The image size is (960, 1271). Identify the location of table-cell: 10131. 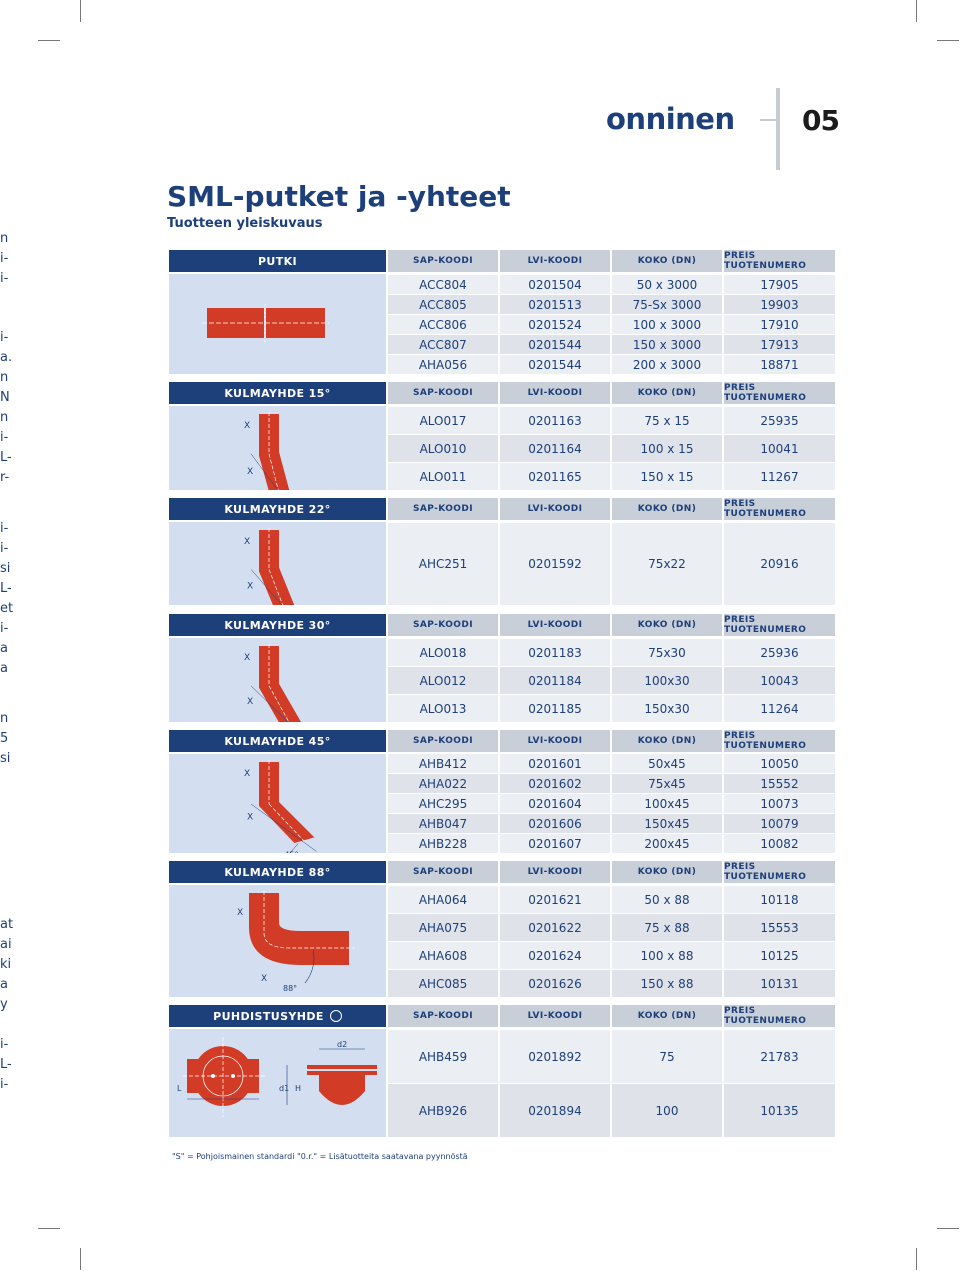
(779, 983).